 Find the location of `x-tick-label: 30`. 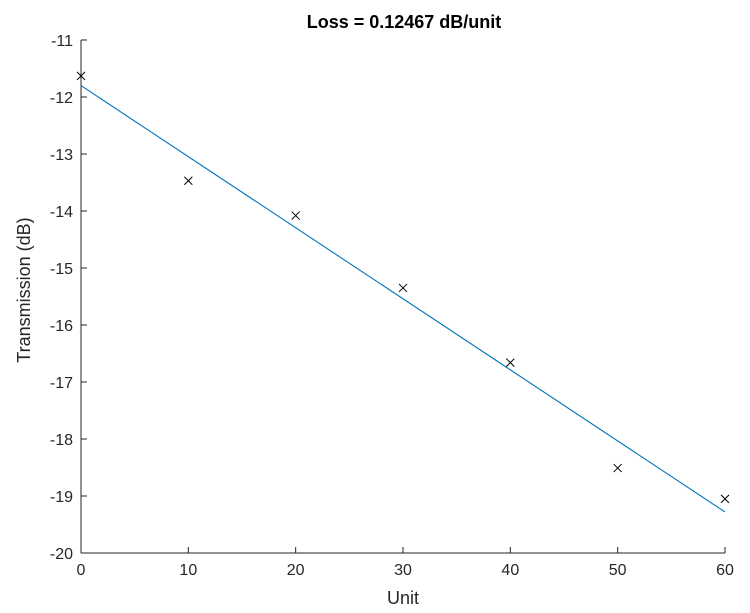

x-tick-label: 30 is located at coordinates (403, 570).